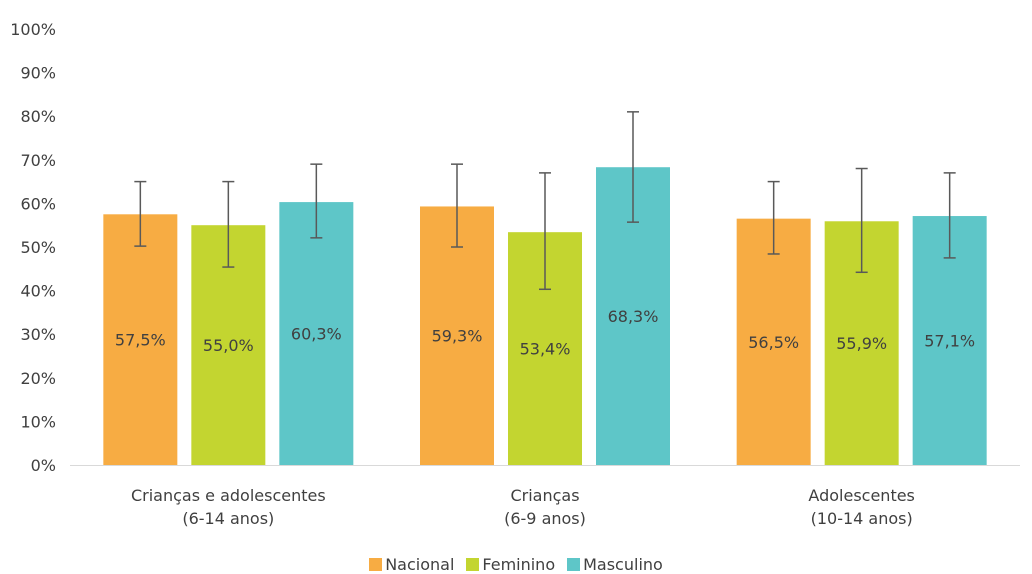  What do you see at coordinates (862, 518) in the screenshot?
I see `x-category-label: (10-14 anos)` at bounding box center [862, 518].